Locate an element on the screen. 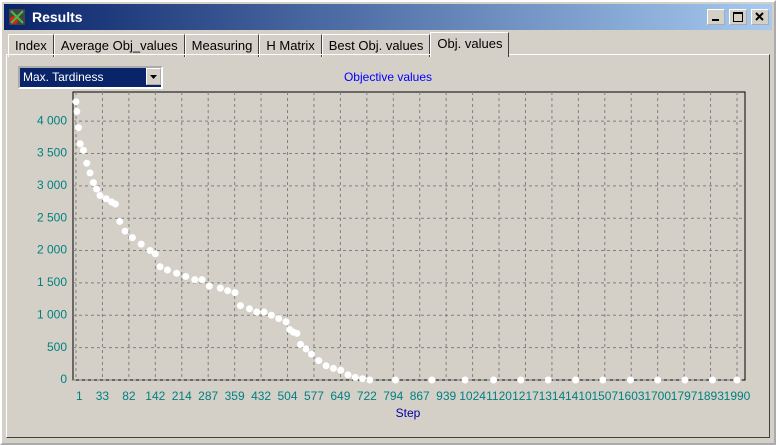  x-tick-label: 504 is located at coordinates (288, 396).